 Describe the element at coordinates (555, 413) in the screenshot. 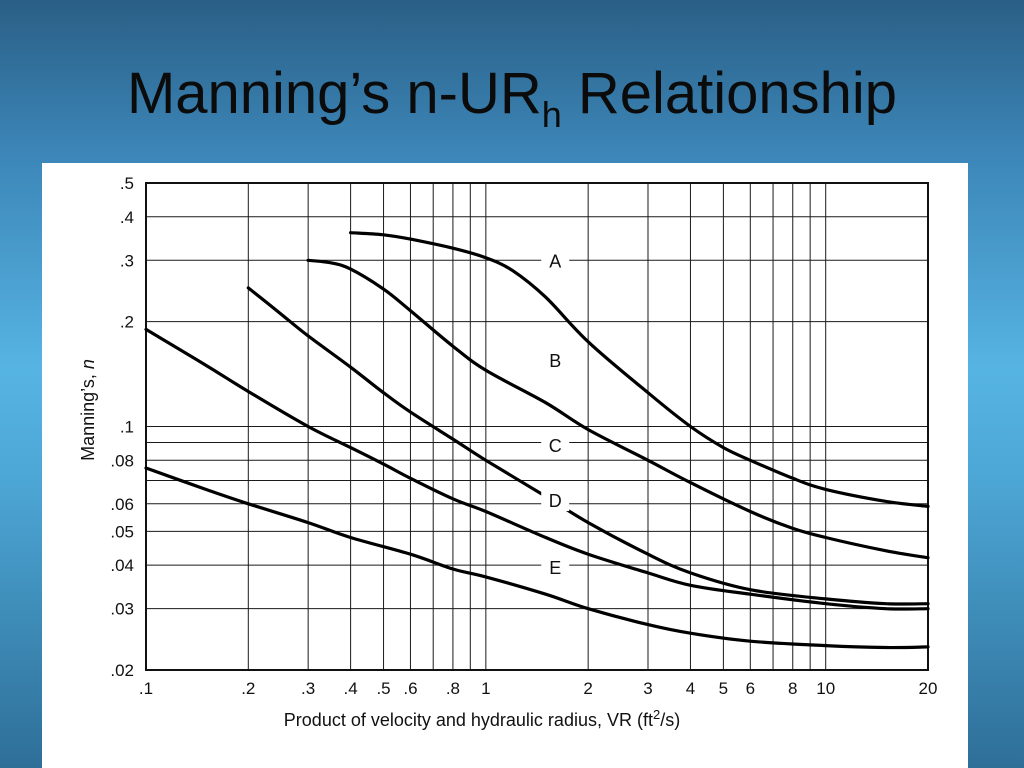

I see `curve-labels: A B C D E` at that location.